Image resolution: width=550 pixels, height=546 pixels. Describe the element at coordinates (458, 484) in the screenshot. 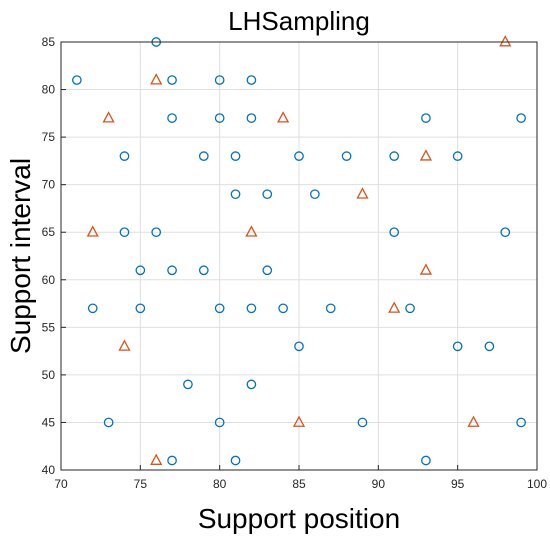

I see `x-tick-label: 95` at that location.